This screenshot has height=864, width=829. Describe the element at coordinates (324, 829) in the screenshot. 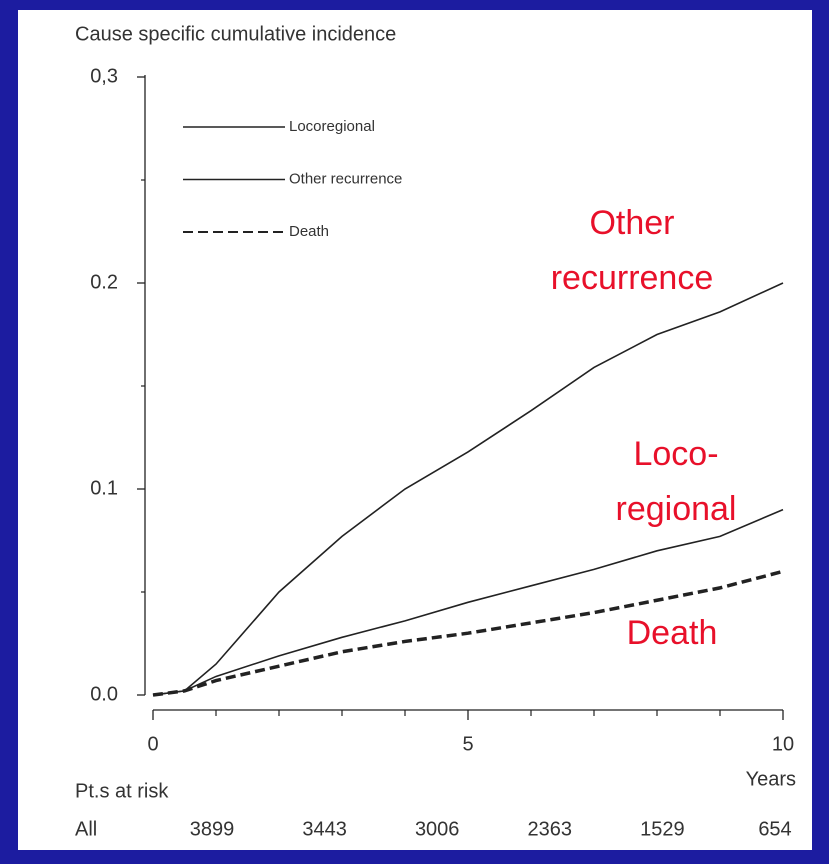

I see `at-risk-value: 3443` at that location.